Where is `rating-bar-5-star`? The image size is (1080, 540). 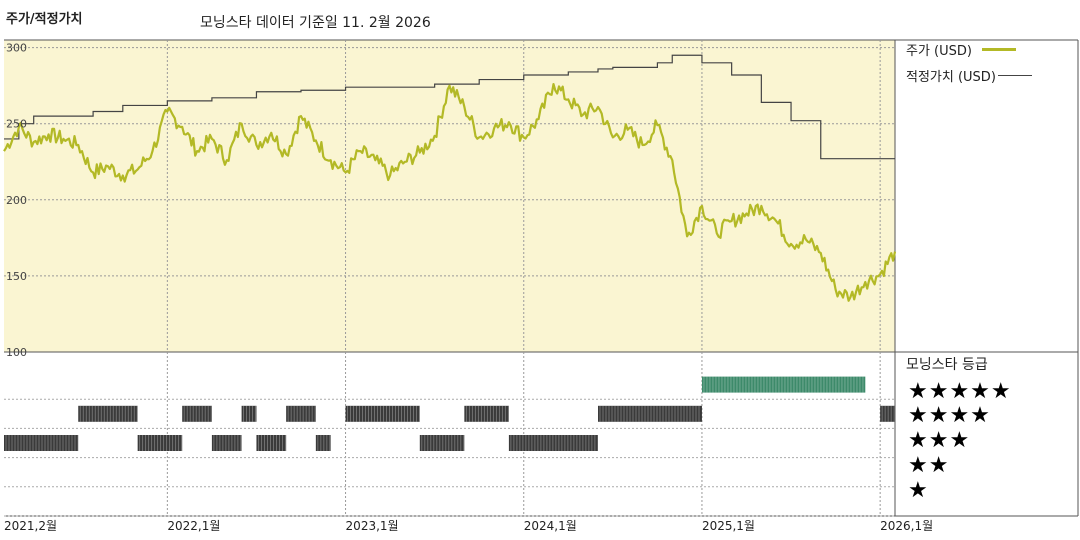
rating-bar-5-star is located at coordinates (783, 384).